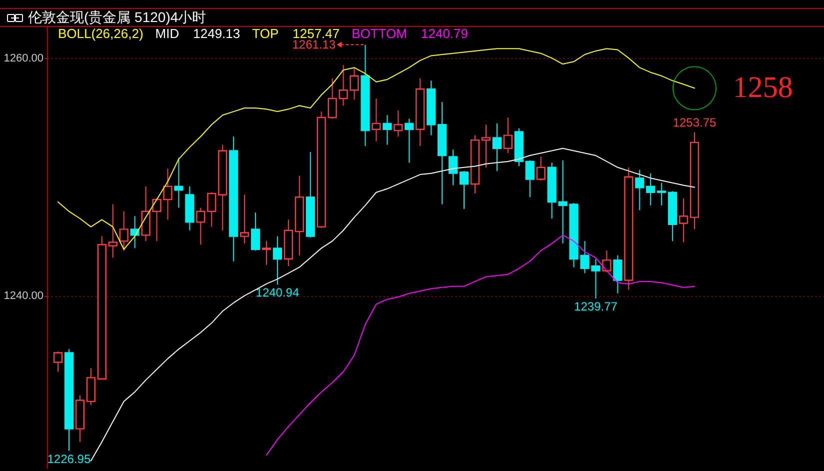  I want to click on annotation: 1253.75, so click(694, 122).